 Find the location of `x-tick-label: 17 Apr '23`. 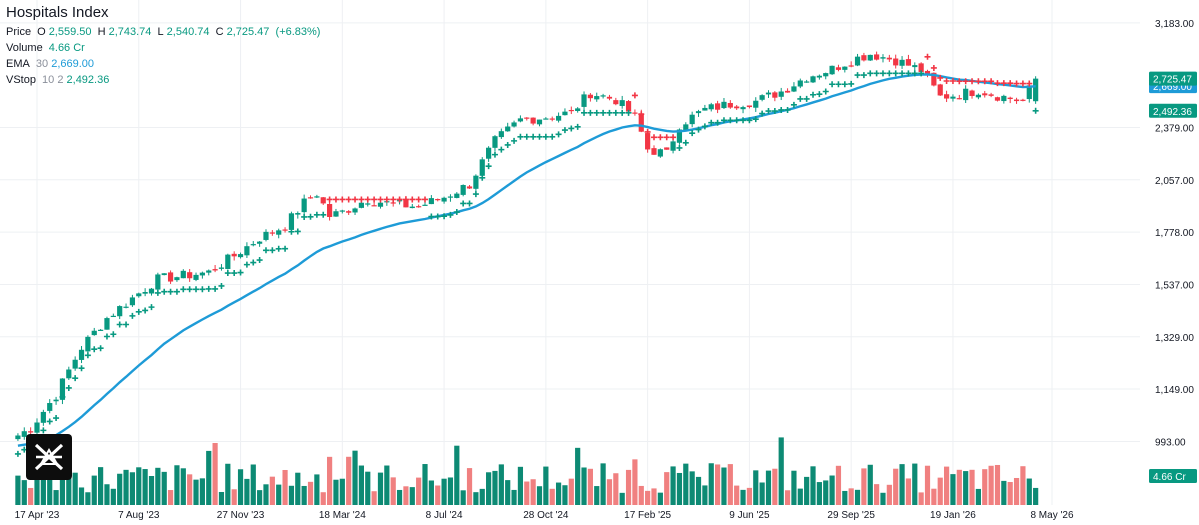

x-tick-label: 17 Apr '23 is located at coordinates (37, 515).